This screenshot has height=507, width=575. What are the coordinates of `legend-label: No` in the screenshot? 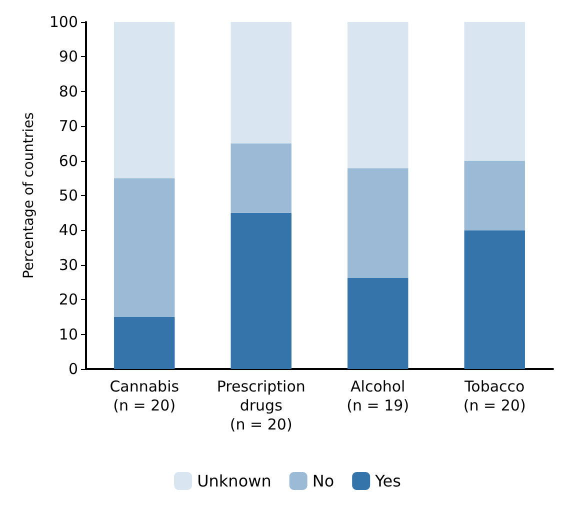 It's located at (323, 481).